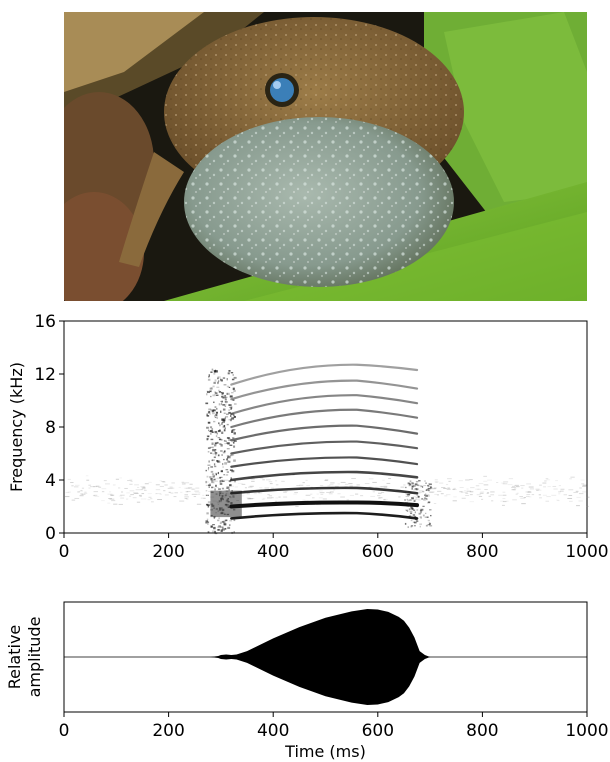  What do you see at coordinates (50, 534) in the screenshot?
I see `spec-y-tick-label: 0` at bounding box center [50, 534].